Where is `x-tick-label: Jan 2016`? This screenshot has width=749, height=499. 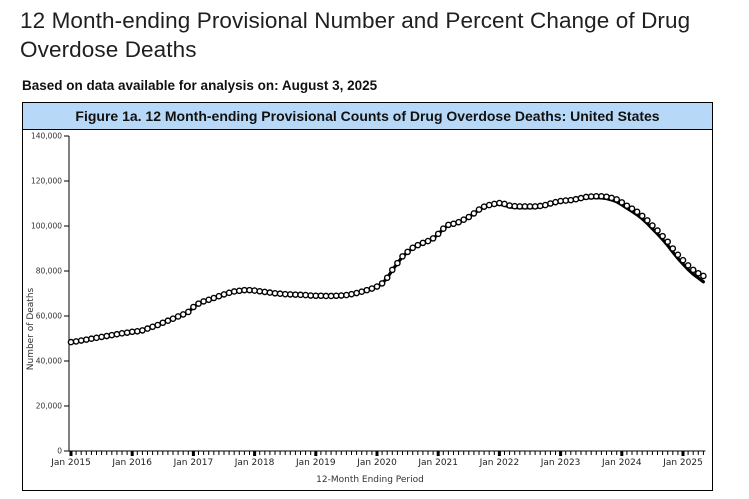 x-tick-label: Jan 2016 is located at coordinates (131, 463).